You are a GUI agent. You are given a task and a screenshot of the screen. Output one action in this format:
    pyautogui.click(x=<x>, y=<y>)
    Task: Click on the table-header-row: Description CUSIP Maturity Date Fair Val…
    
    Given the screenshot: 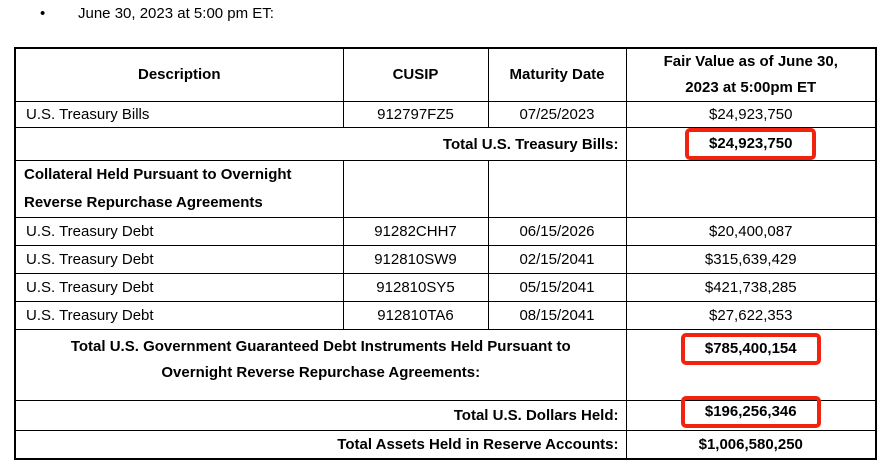 What is the action you would take?
    pyautogui.click(x=445, y=74)
    